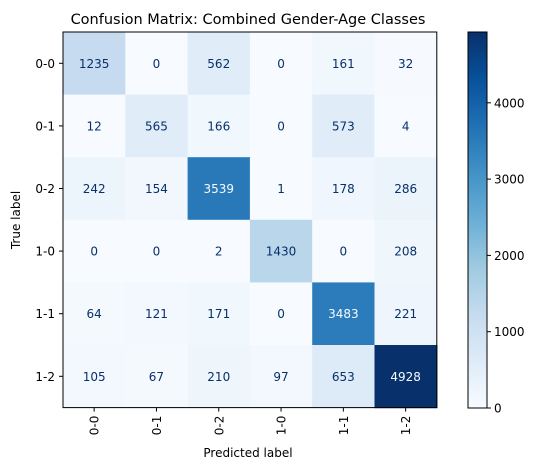 Image resolution: width=540 pixels, height=470 pixels. Describe the element at coordinates (344, 426) in the screenshot. I see `x-tick-label: 1-1` at that location.